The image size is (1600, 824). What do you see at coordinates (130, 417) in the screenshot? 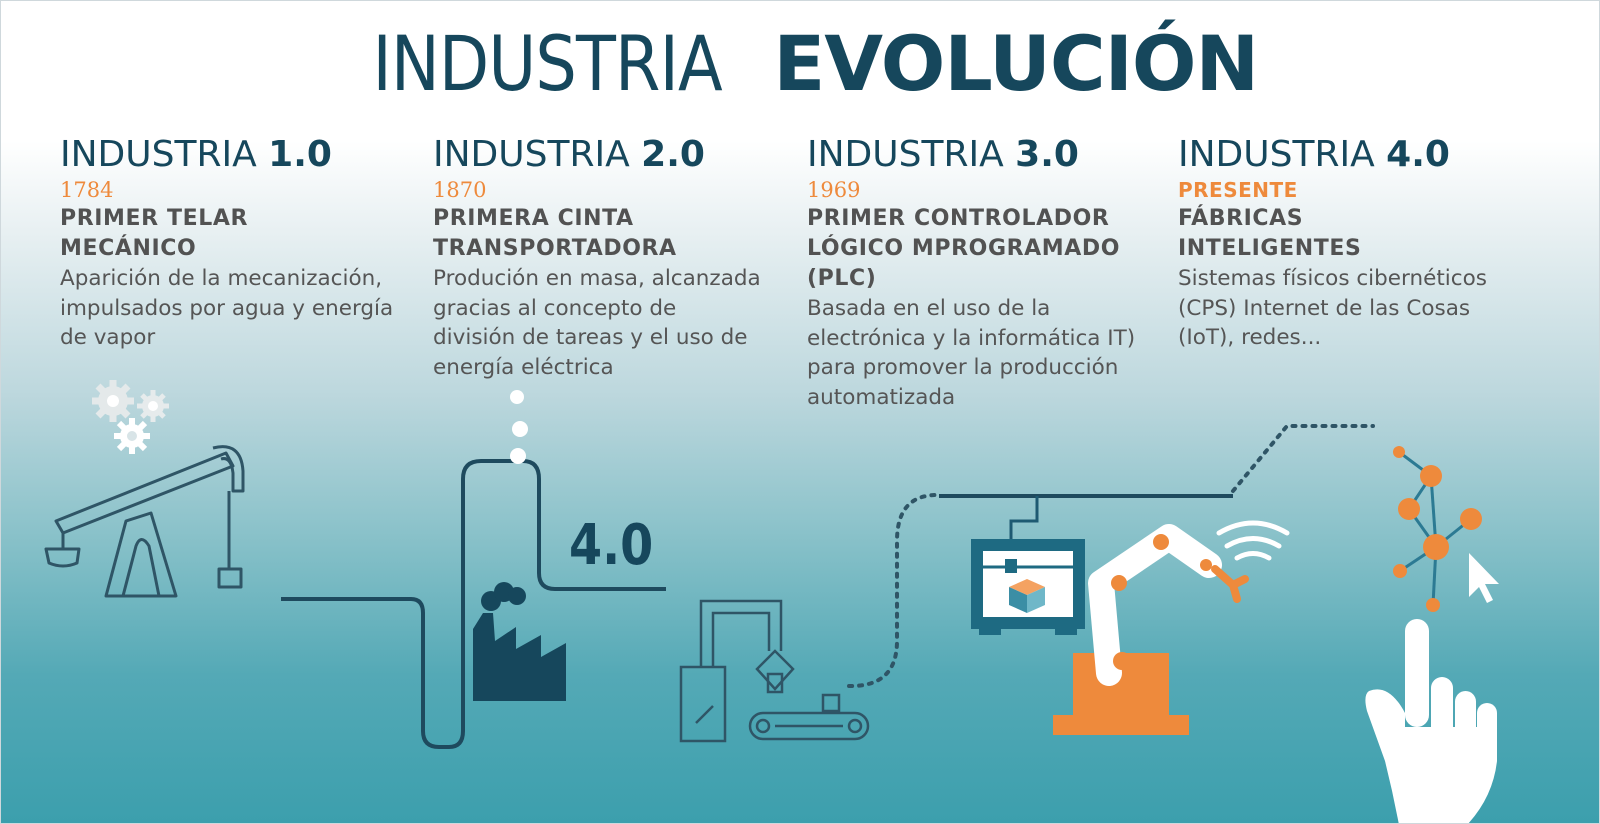
I see `gears-icon` at bounding box center [130, 417].